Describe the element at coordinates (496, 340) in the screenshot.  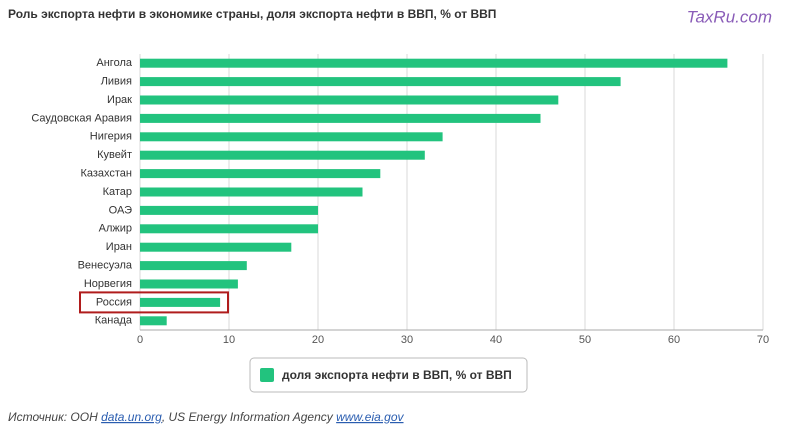
I see `x-tick-label: 40` at that location.